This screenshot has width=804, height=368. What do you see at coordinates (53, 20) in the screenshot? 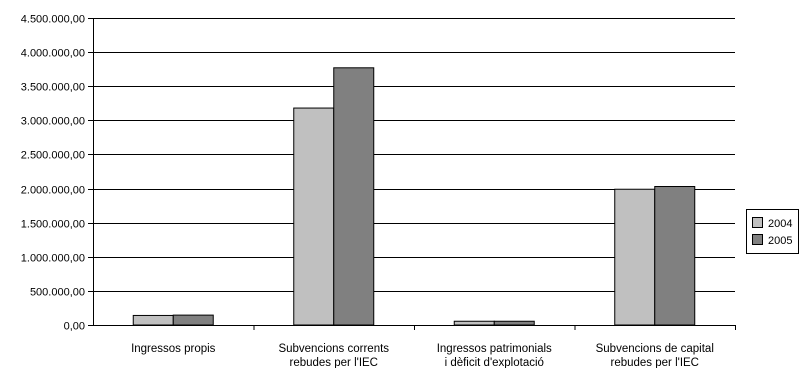
I see `y-tick-label: 4.500.000,00` at bounding box center [53, 20].